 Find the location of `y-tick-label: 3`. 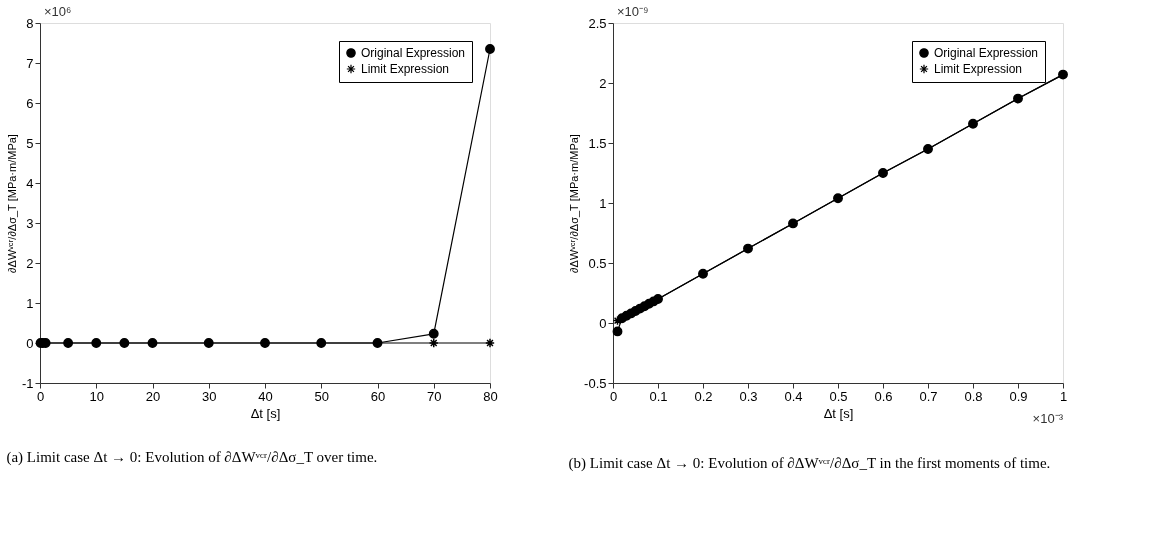

y-tick-label: 3 is located at coordinates (30, 223).